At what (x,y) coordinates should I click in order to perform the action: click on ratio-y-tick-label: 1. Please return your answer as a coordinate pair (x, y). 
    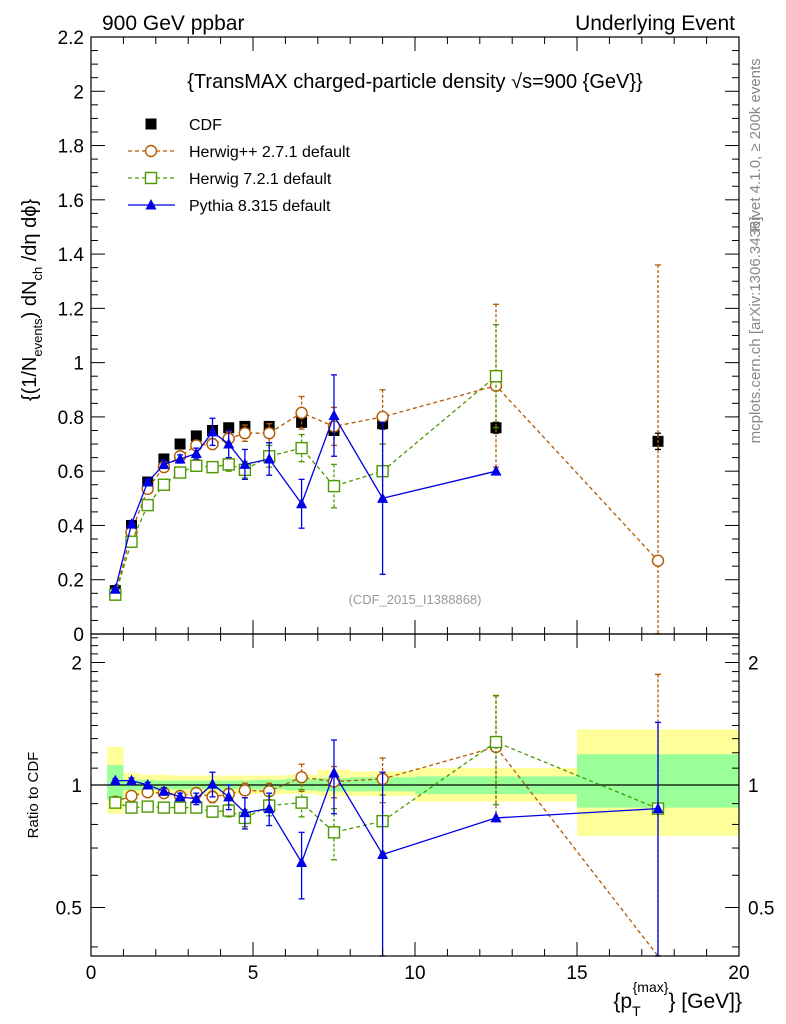
    Looking at the image, I should click on (76, 786).